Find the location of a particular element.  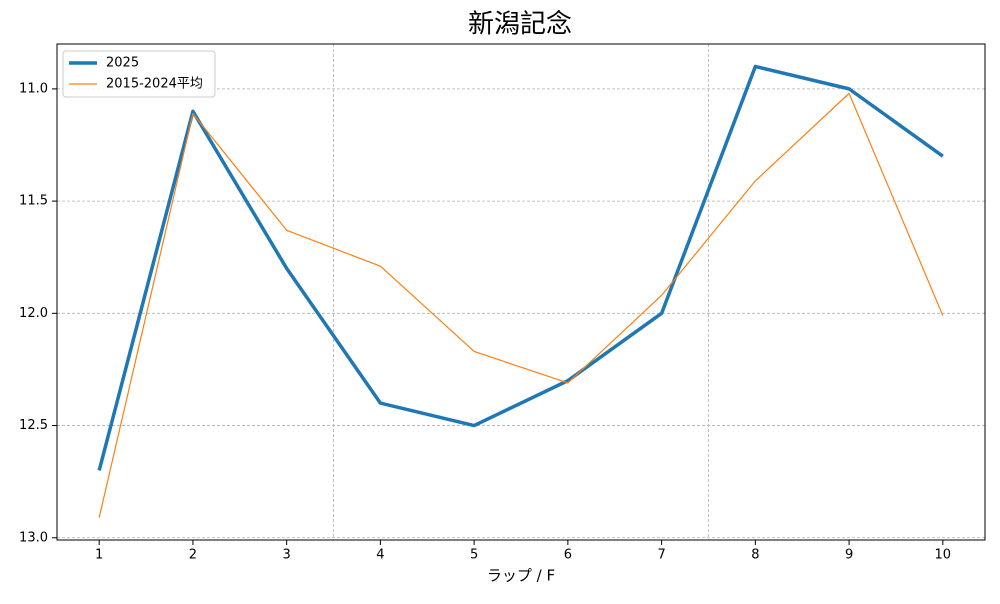

x-tick-label: 3 is located at coordinates (287, 555).